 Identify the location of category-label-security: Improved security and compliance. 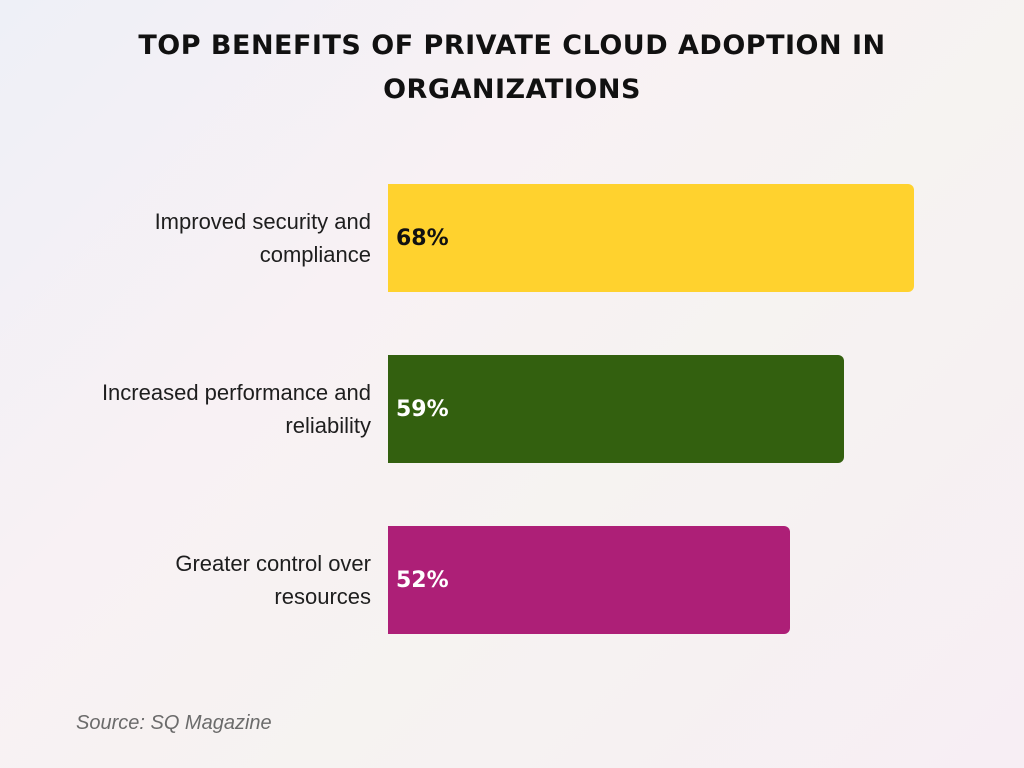
(215, 238).